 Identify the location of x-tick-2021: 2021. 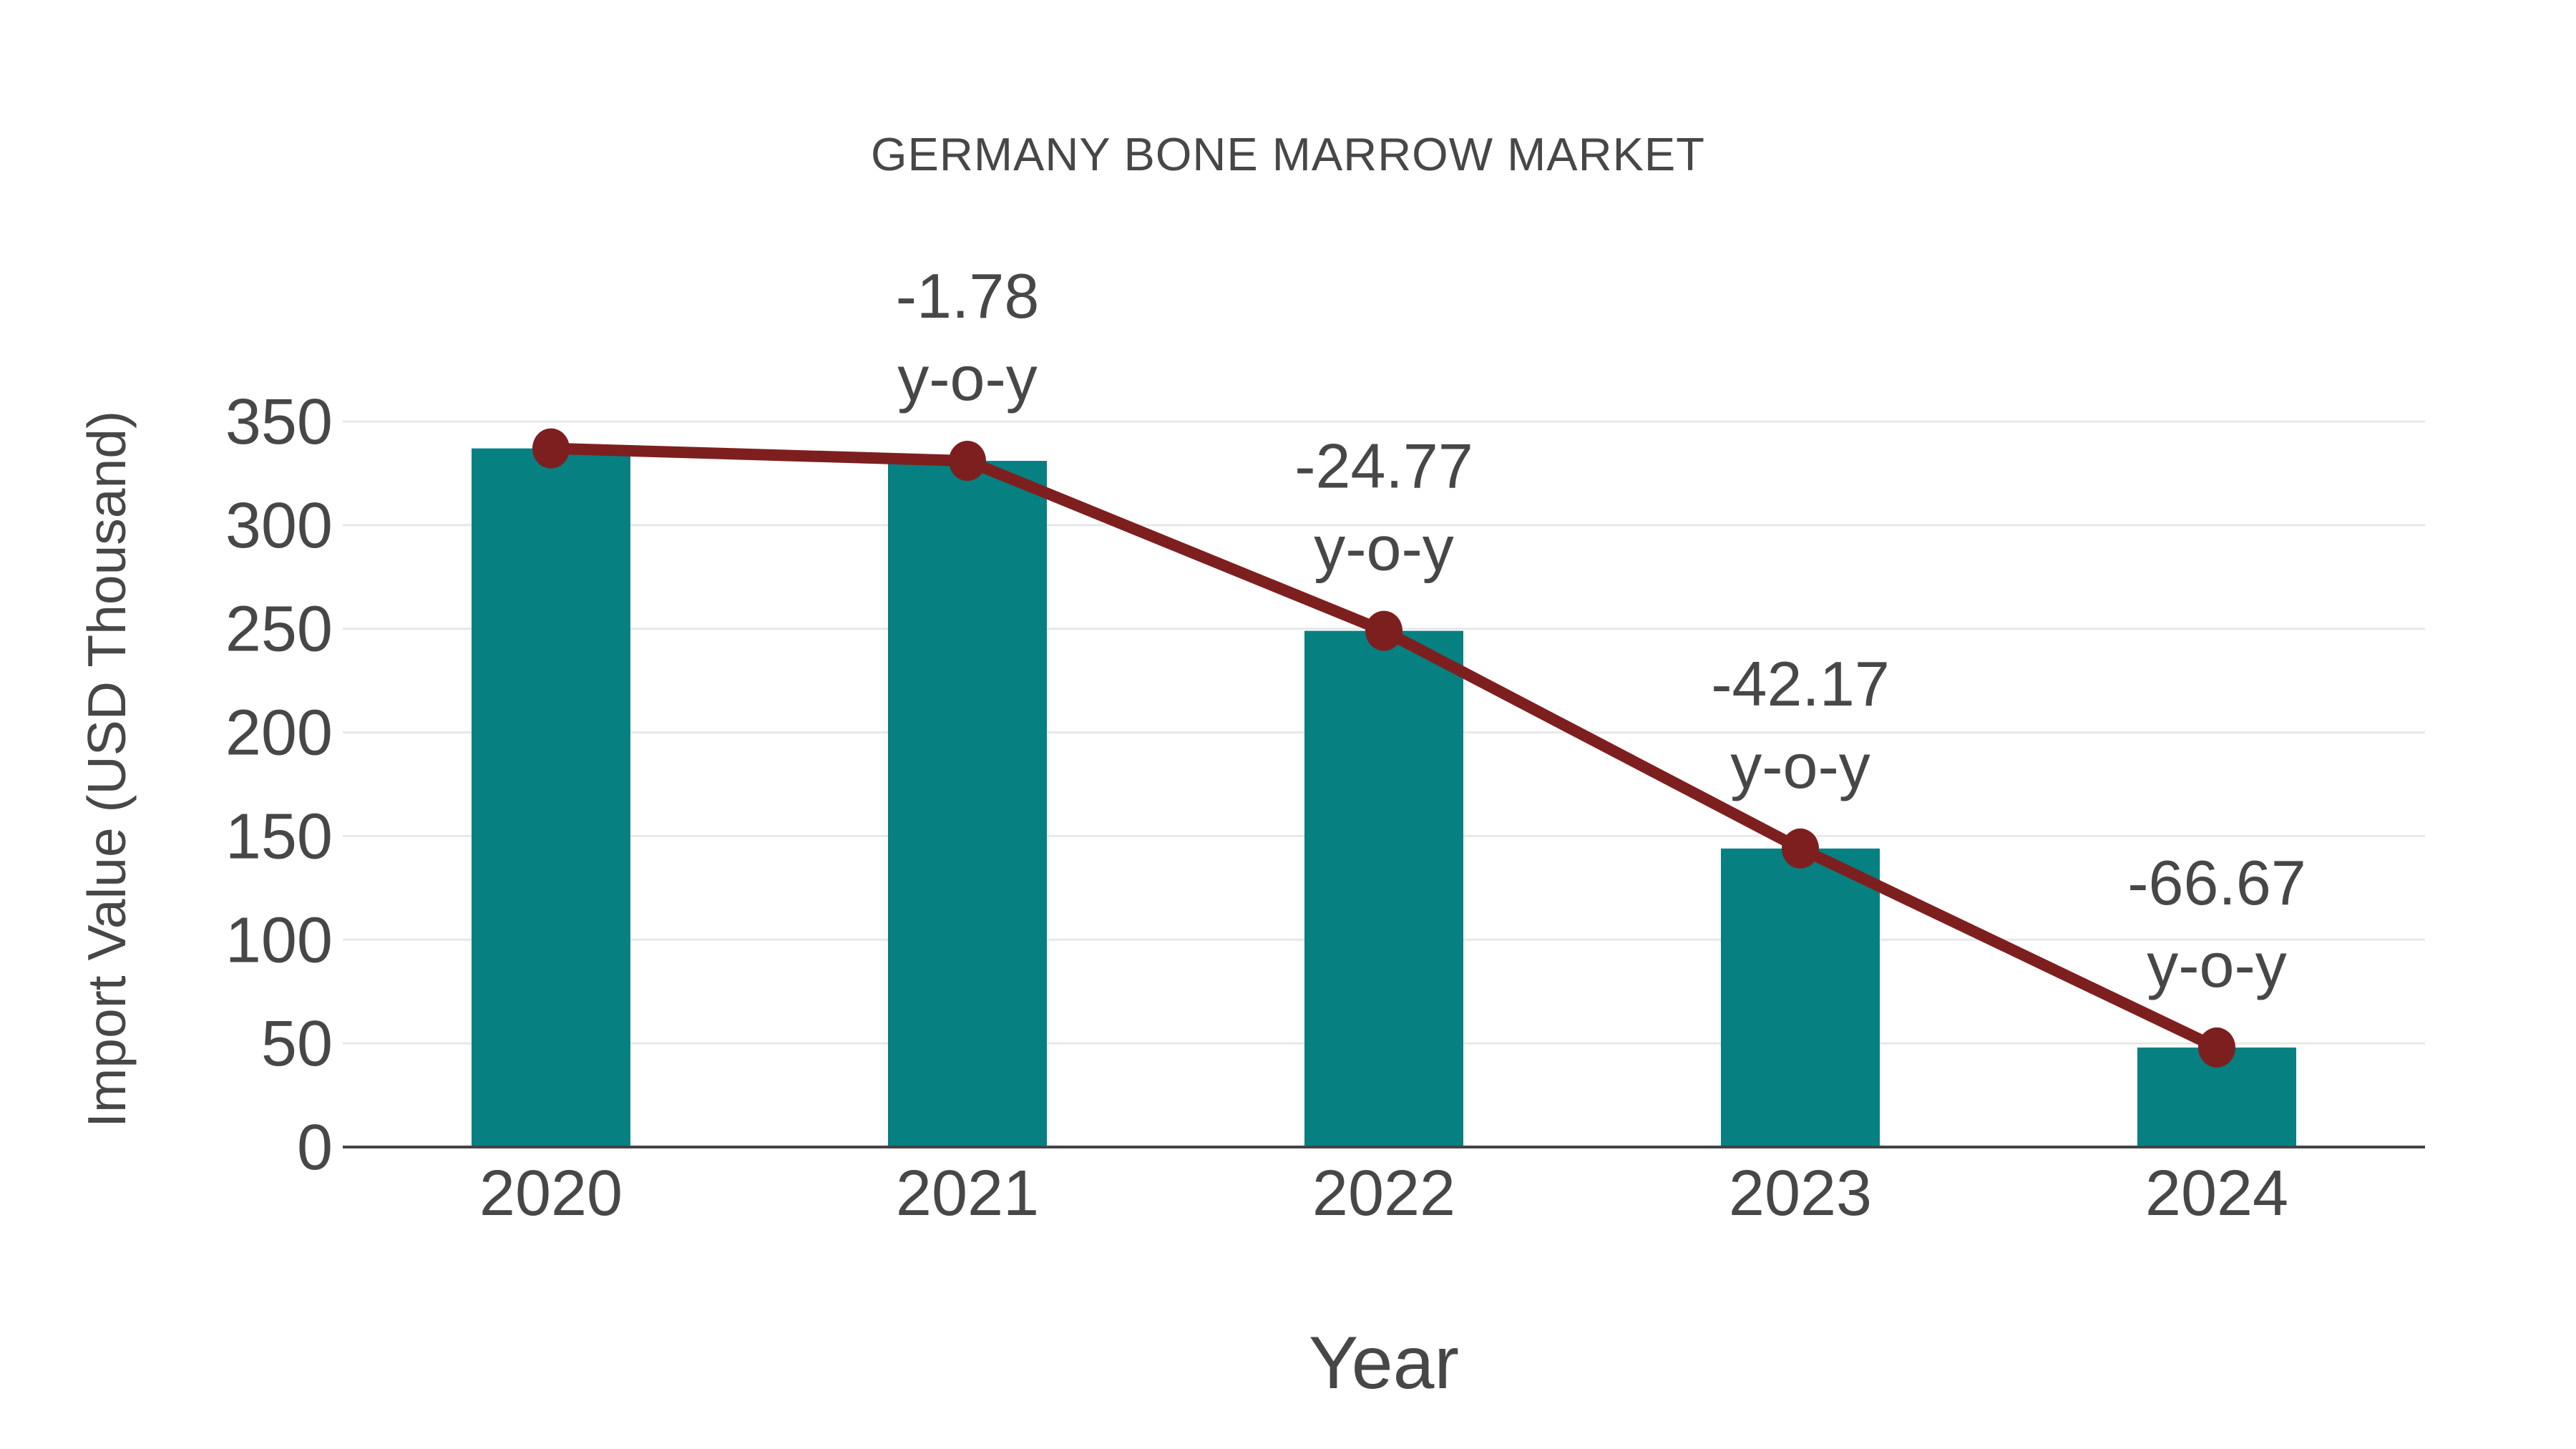
(967, 1193).